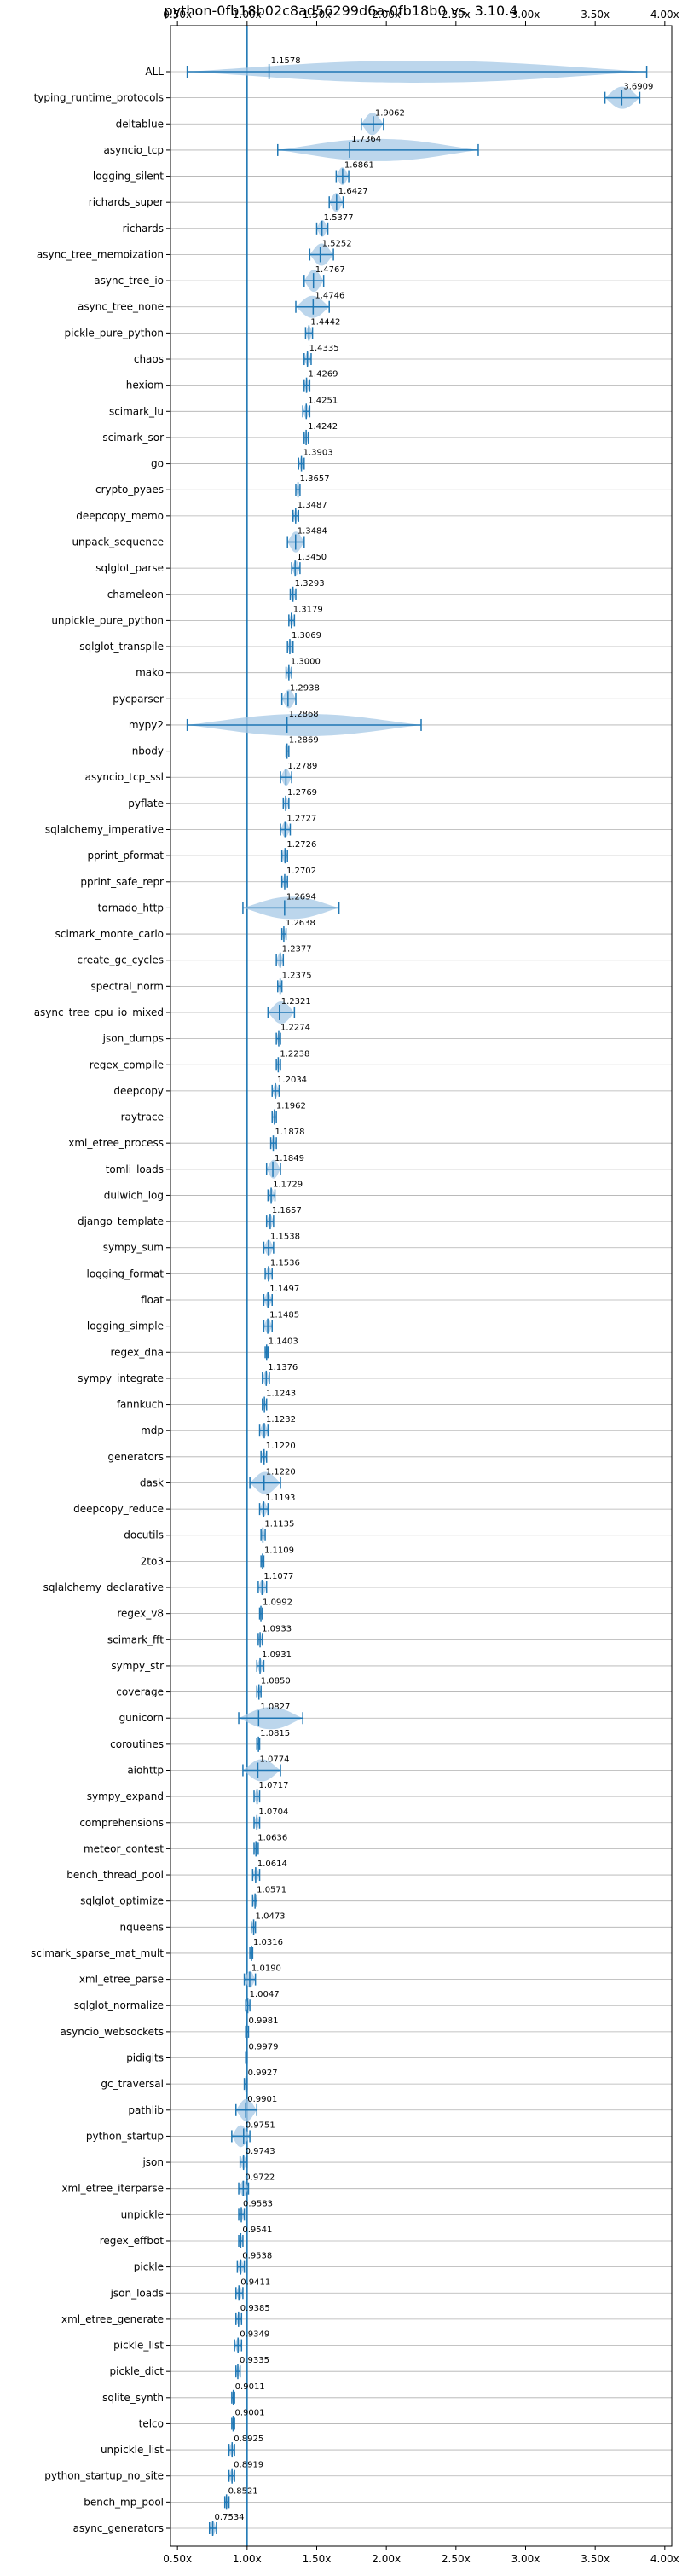 This screenshot has height=2576, width=682. What do you see at coordinates (295, 1054) in the screenshot?
I see `value-label: 1.2238` at bounding box center [295, 1054].